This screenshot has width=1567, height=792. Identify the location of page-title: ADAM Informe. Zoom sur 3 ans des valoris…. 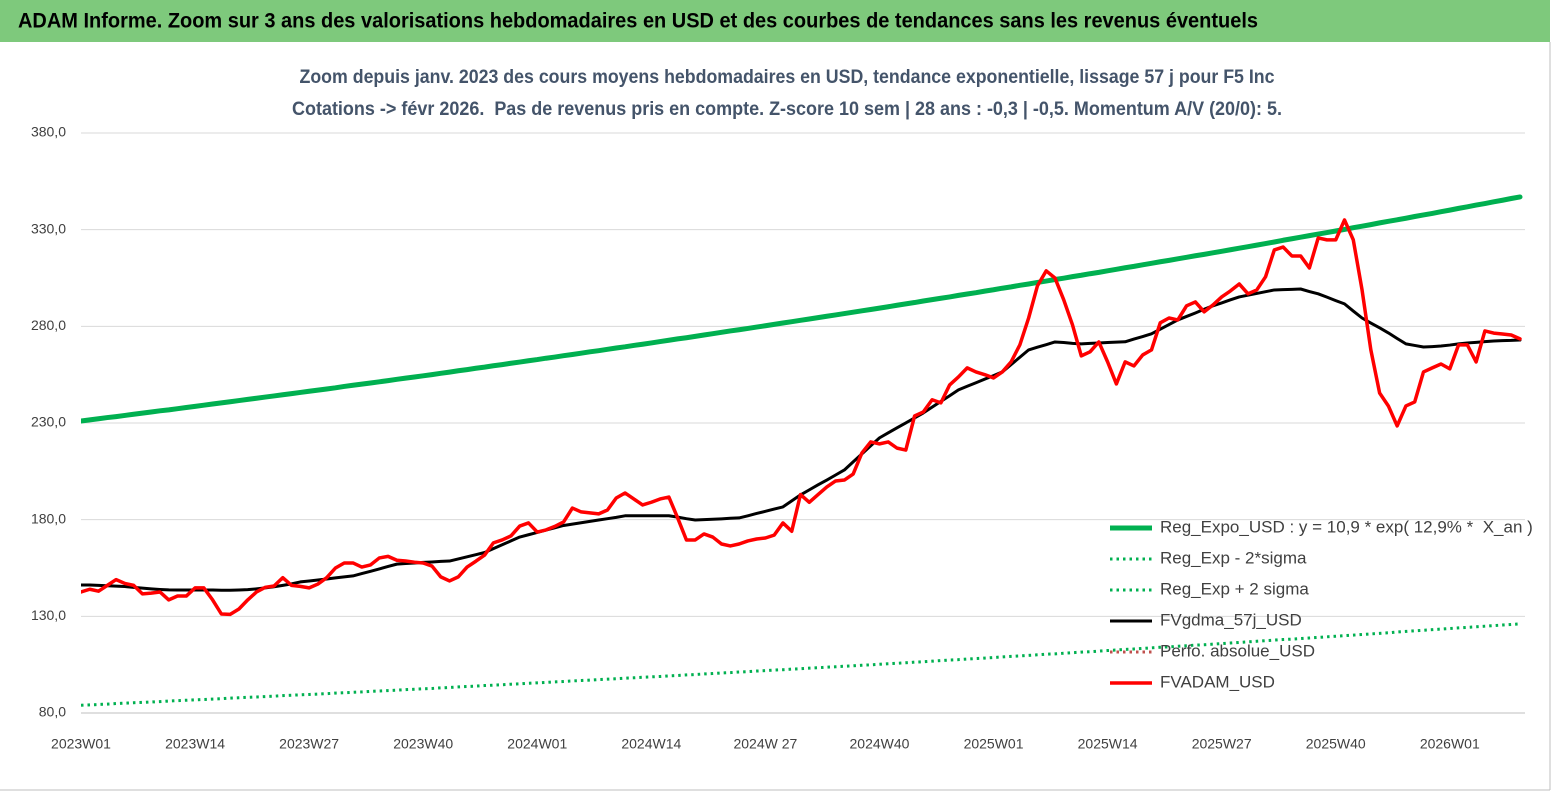
(638, 21).